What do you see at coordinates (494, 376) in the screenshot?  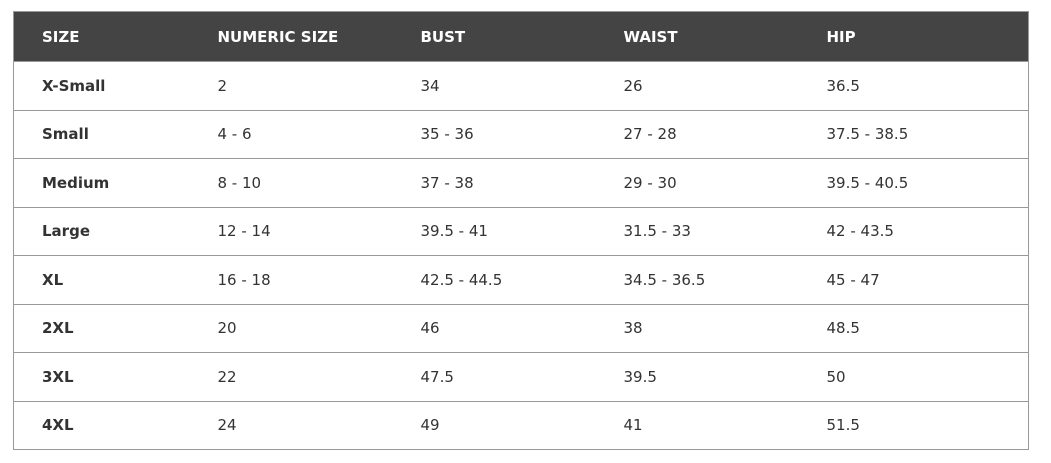 I see `table-cell: 47.5` at bounding box center [494, 376].